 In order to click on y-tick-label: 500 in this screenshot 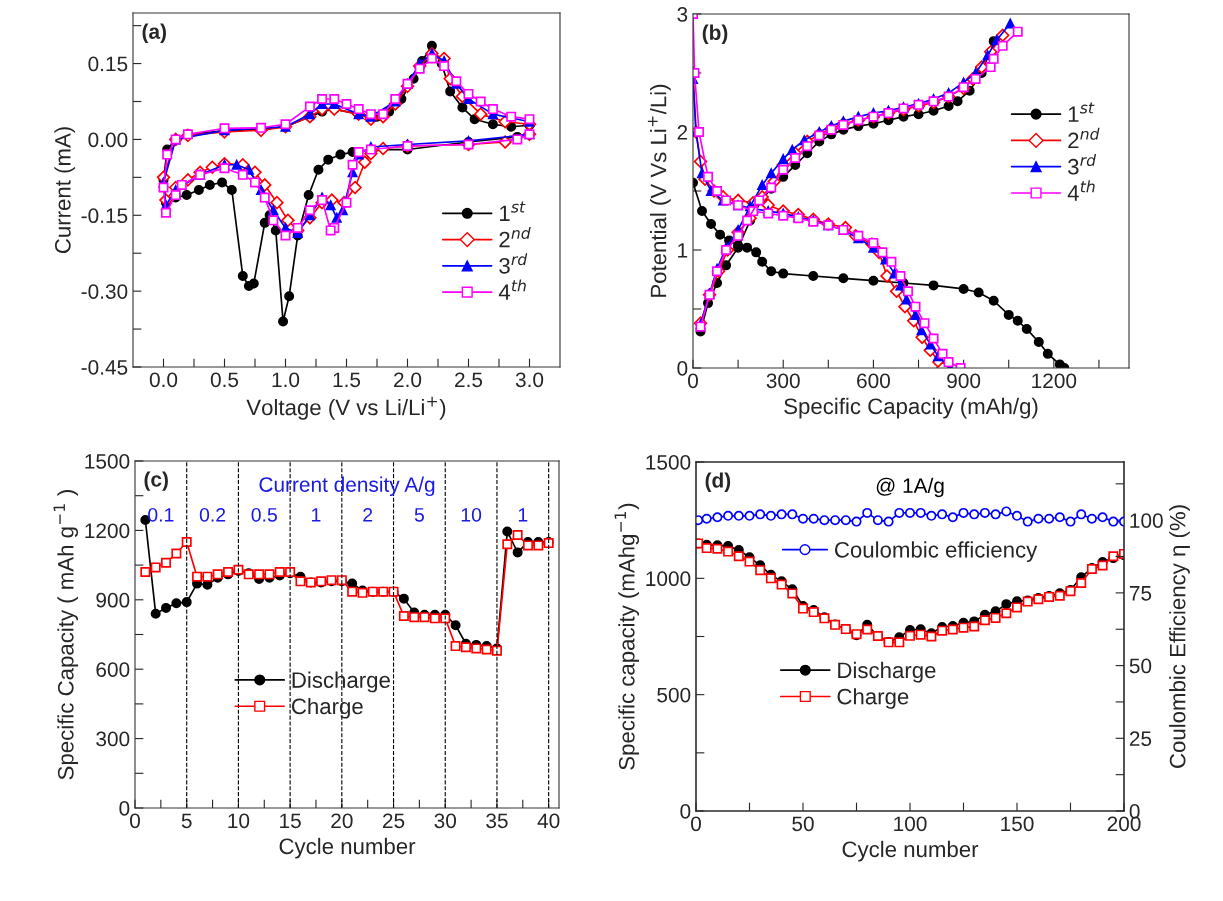, I will do `click(674, 695)`.